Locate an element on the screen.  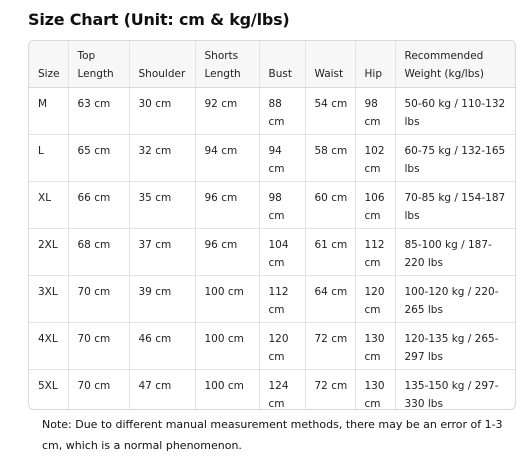
cell-shorts-length: 94 cm is located at coordinates (227, 158).